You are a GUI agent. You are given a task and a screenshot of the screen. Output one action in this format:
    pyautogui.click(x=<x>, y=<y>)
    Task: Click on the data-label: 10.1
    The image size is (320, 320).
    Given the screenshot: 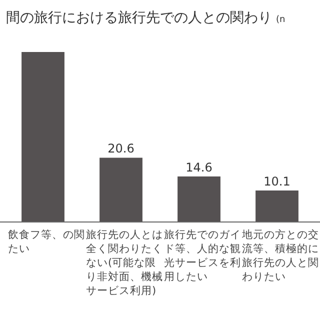 What is the action you would take?
    pyautogui.click(x=277, y=181)
    